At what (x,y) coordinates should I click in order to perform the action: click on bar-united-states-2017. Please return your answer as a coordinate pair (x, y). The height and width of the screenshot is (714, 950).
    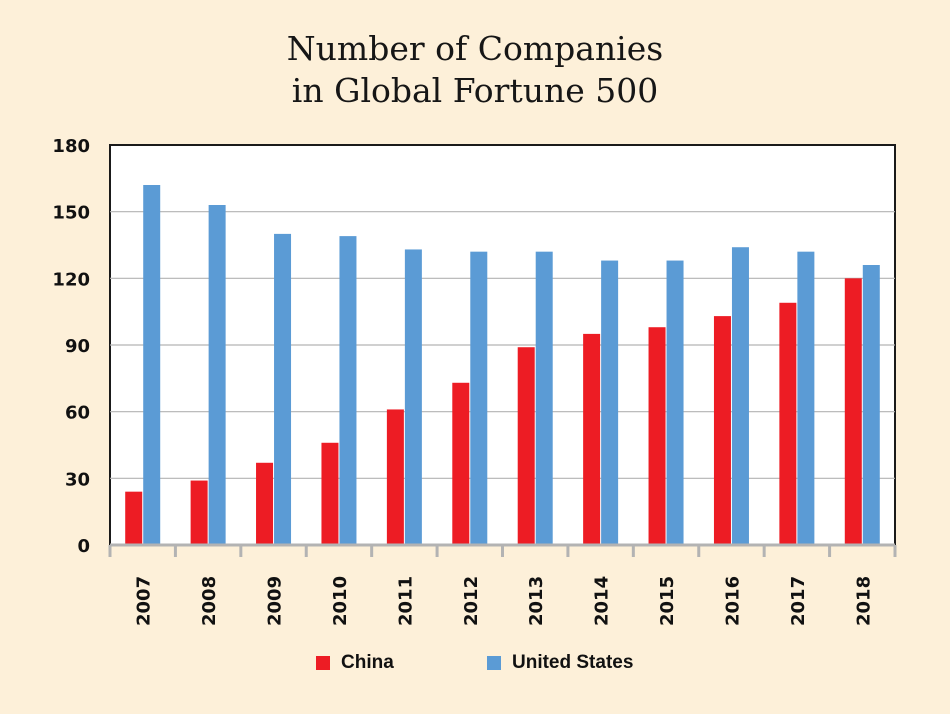
    Looking at the image, I should click on (806, 398).